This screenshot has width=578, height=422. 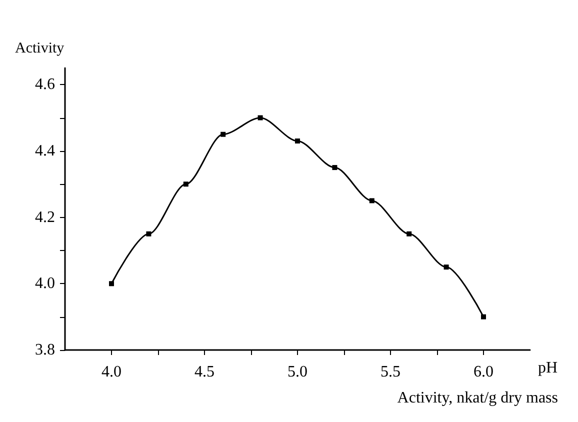 I want to click on y-tick-label: 3.8, so click(x=45, y=350).